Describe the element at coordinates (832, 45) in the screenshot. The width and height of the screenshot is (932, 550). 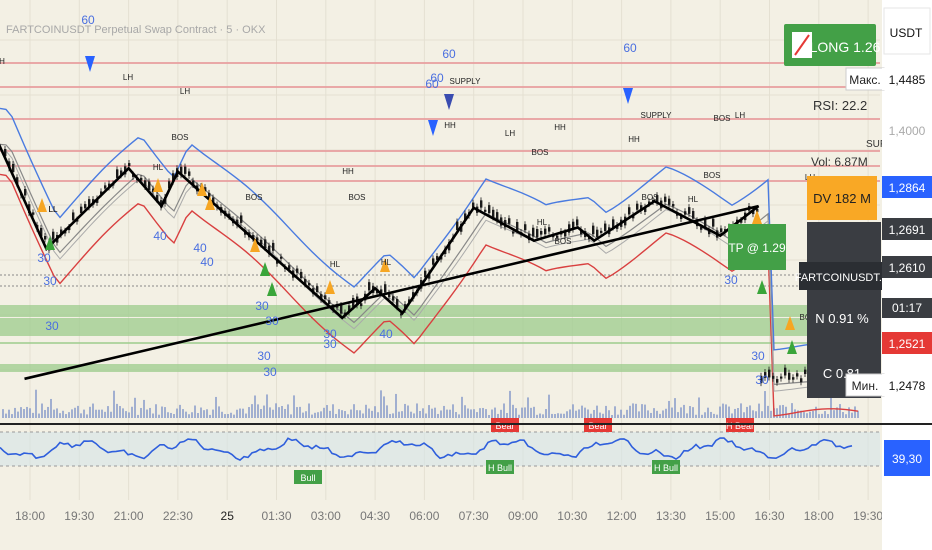
I see `long-badge: LONG 1.26` at that location.